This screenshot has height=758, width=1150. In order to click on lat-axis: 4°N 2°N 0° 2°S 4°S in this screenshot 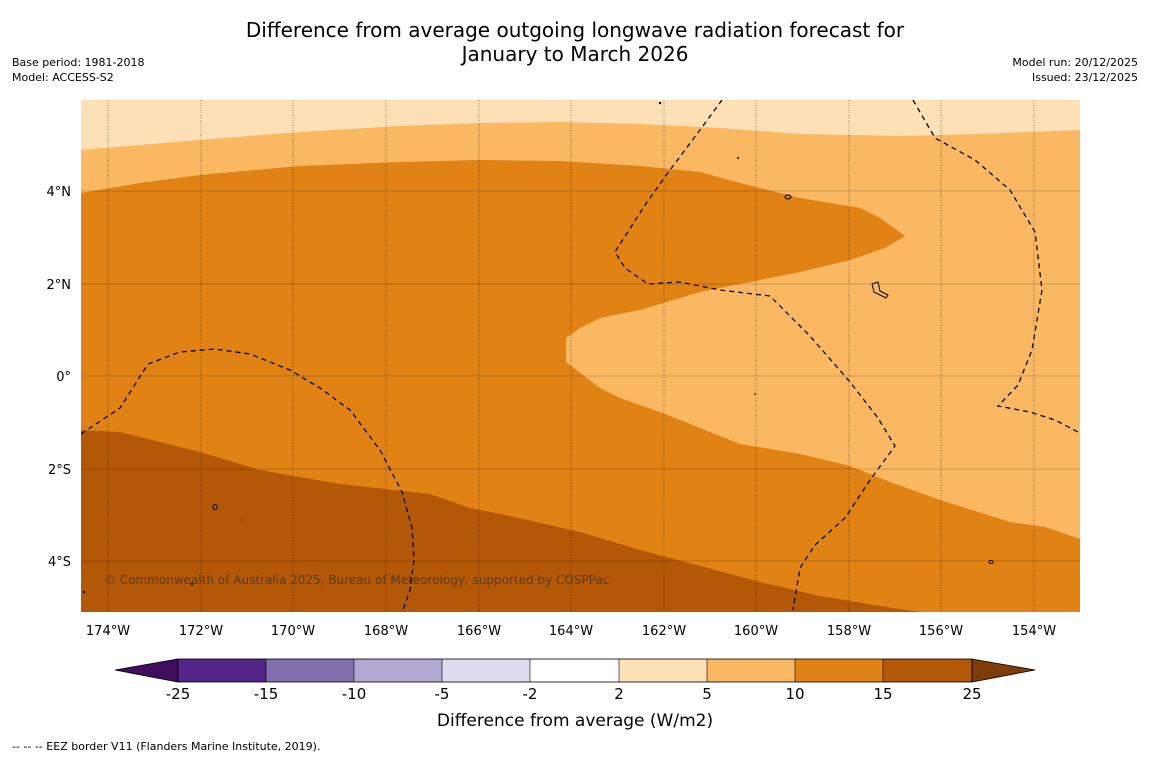, I will do `click(59, 377)`.